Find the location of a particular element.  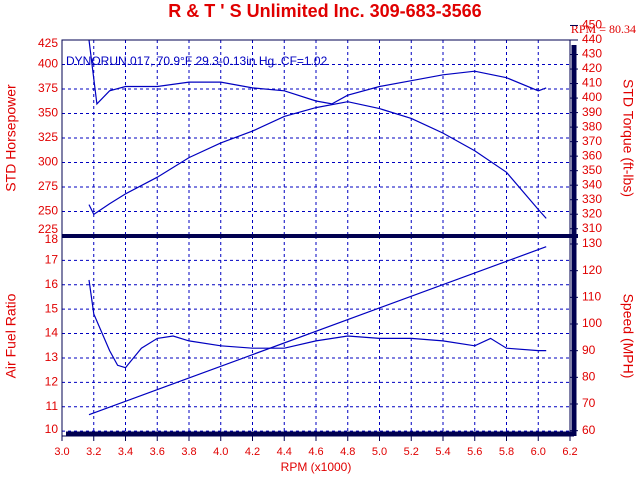

y-tick-label: 425 is located at coordinates (48, 43).